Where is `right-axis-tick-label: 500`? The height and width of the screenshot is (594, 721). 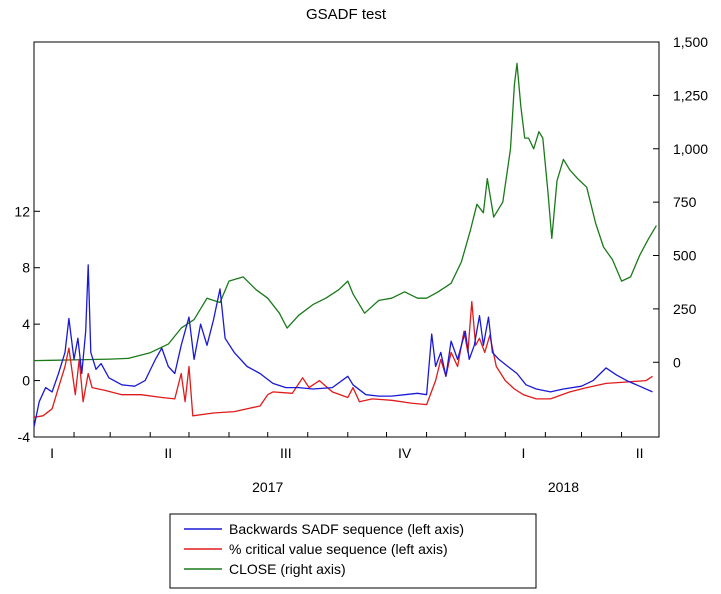
right-axis-tick-label: 500 is located at coordinates (685, 256).